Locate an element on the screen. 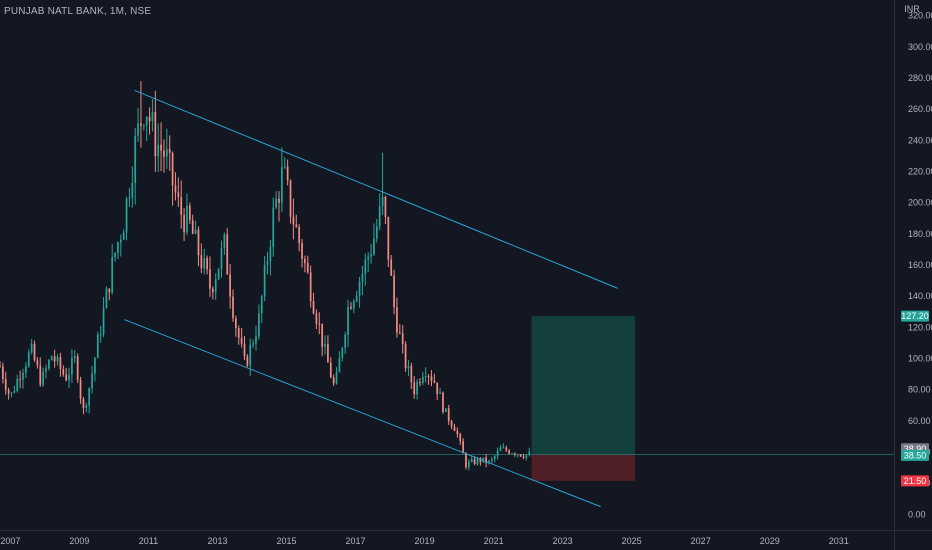 This screenshot has width=932, height=550. y-tick-label: 120.00 is located at coordinates (920, 327).